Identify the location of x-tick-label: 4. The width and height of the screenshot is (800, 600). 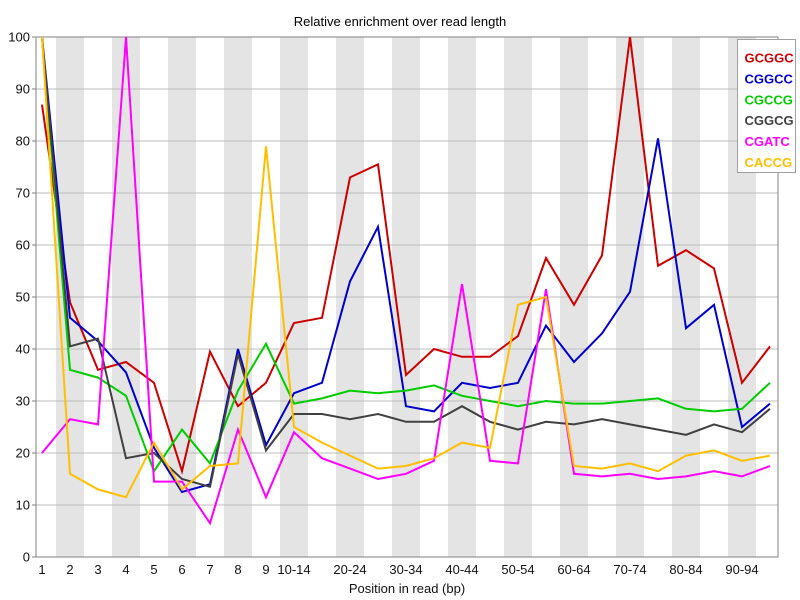
(125, 569).